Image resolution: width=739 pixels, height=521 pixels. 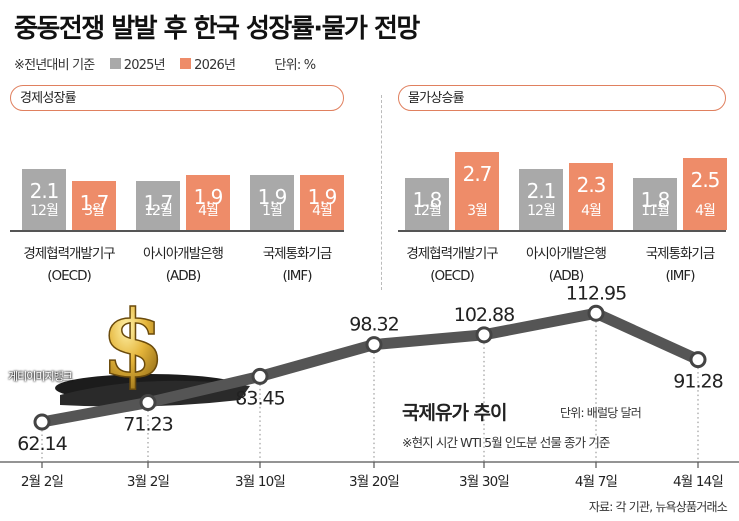 What do you see at coordinates (144, 65) in the screenshot?
I see `legend-item-2025: 2025년` at bounding box center [144, 65].